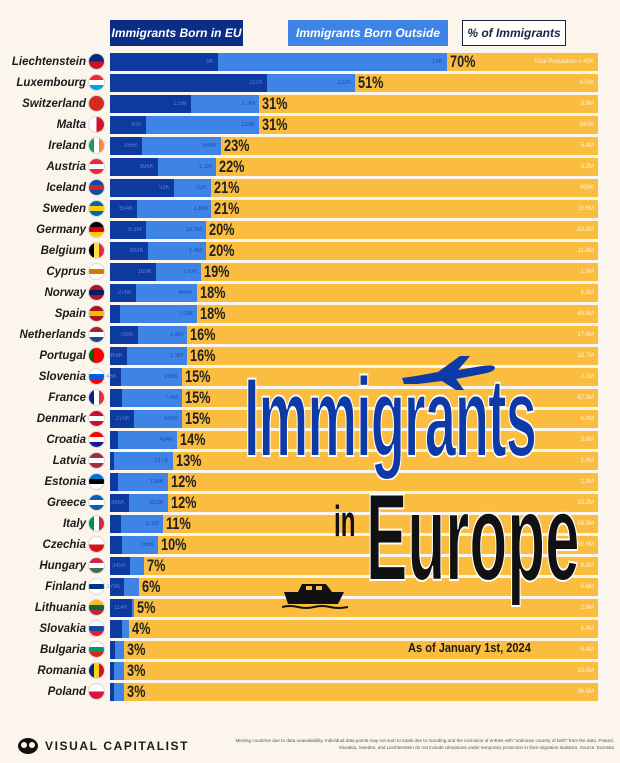 Image resolution: width=620 pixels, height=763 pixels. Describe the element at coordinates (96, 523) in the screenshot. I see `flag-icon-italy` at that location.